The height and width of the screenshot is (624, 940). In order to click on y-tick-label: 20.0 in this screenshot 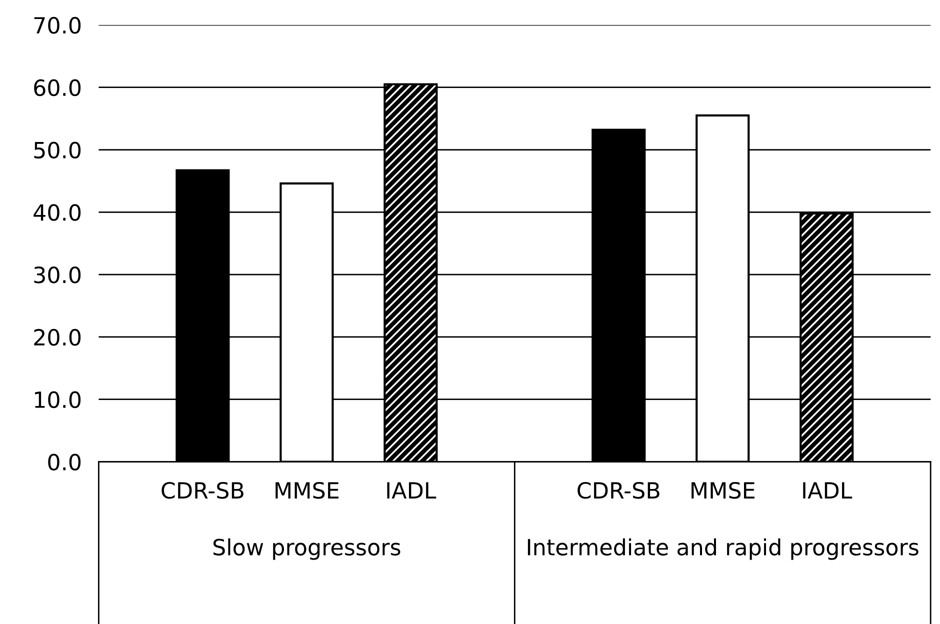, I will do `click(57, 337)`.